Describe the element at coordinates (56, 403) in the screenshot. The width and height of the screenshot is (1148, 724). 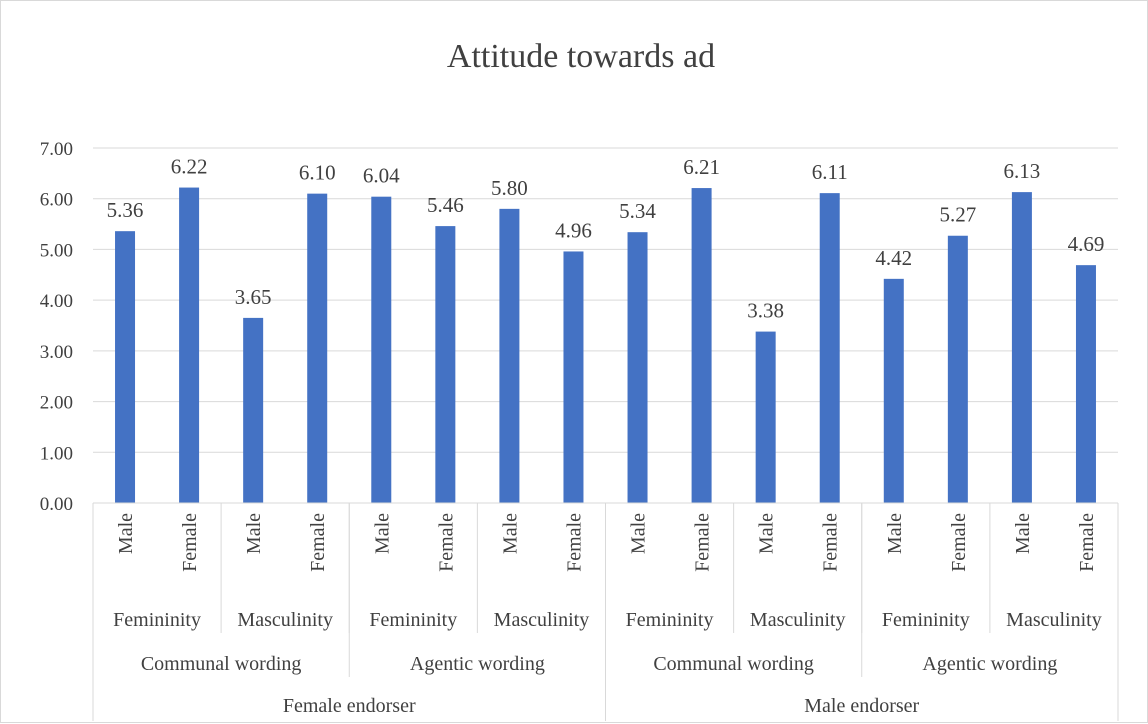
I see `y-tick-label: 2.00` at that location.